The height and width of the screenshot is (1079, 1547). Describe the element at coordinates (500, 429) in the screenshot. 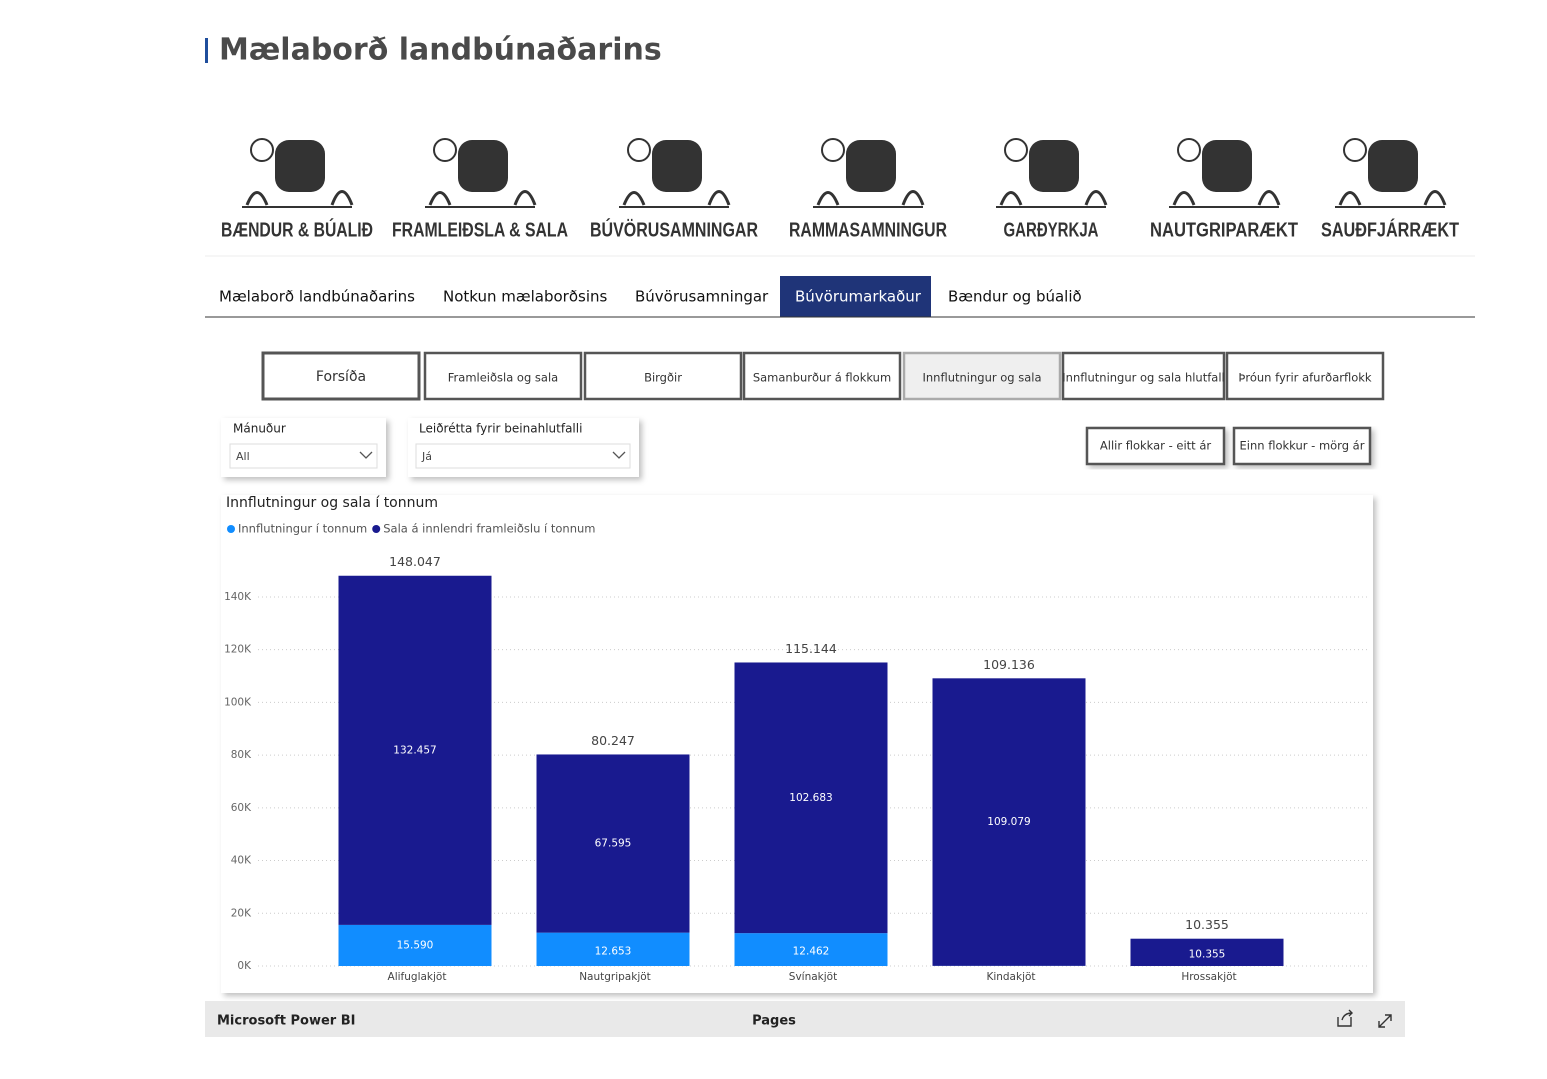

I see `slicer-label: Leiðrétta fyrir beinahlutfalli` at that location.